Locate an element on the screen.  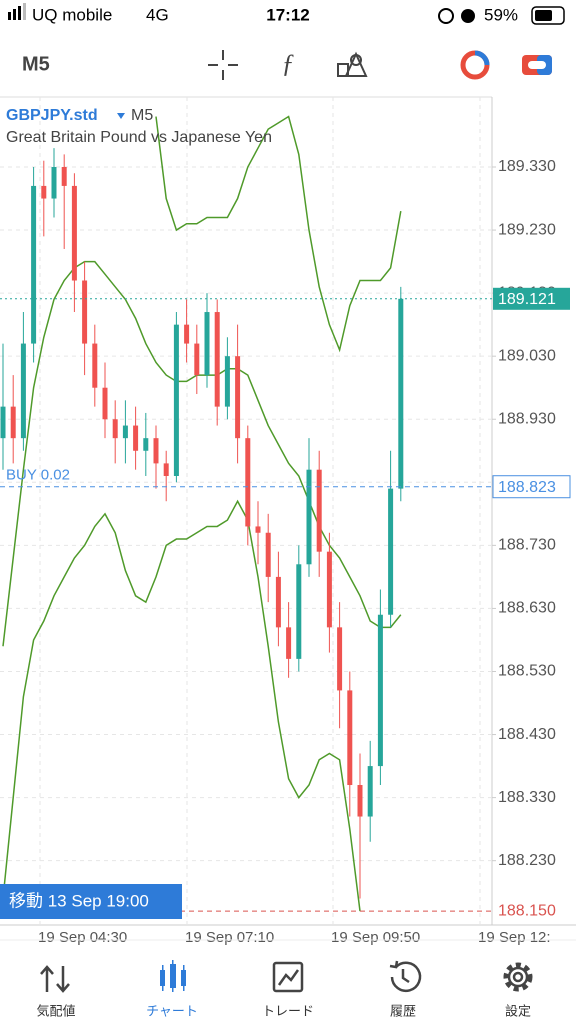
network: 4G is located at coordinates (157, 14).